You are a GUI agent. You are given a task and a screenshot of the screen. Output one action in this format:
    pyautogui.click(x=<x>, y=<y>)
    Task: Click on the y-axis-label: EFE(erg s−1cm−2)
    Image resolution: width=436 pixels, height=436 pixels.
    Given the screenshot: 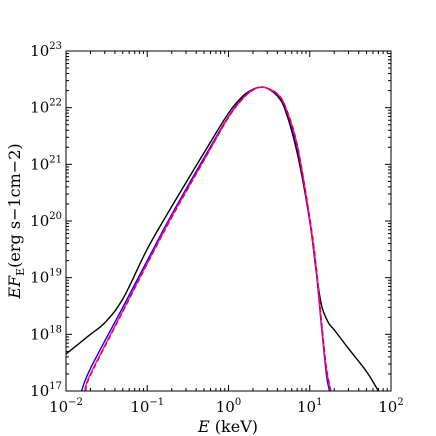 What is the action you would take?
    pyautogui.click(x=16, y=221)
    